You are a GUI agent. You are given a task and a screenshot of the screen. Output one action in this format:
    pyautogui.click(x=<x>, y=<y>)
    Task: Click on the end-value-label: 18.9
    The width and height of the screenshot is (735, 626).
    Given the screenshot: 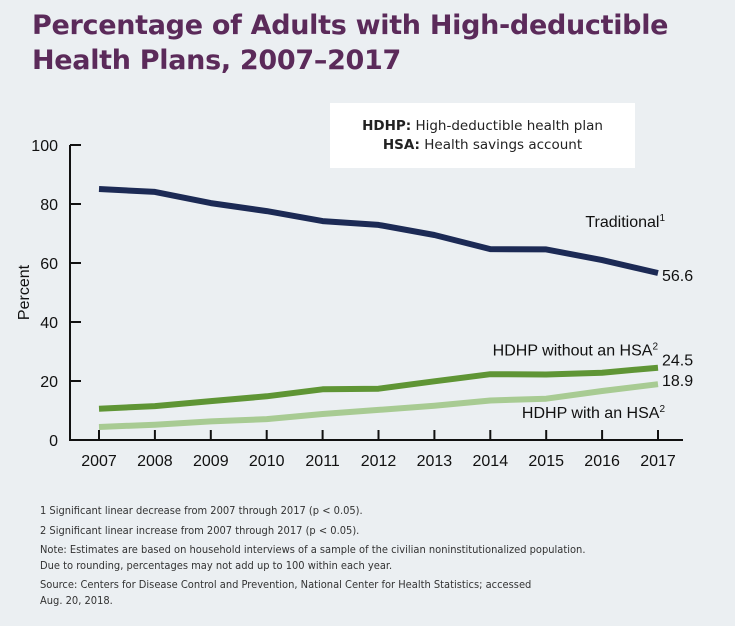 What is the action you would take?
    pyautogui.click(x=677, y=381)
    